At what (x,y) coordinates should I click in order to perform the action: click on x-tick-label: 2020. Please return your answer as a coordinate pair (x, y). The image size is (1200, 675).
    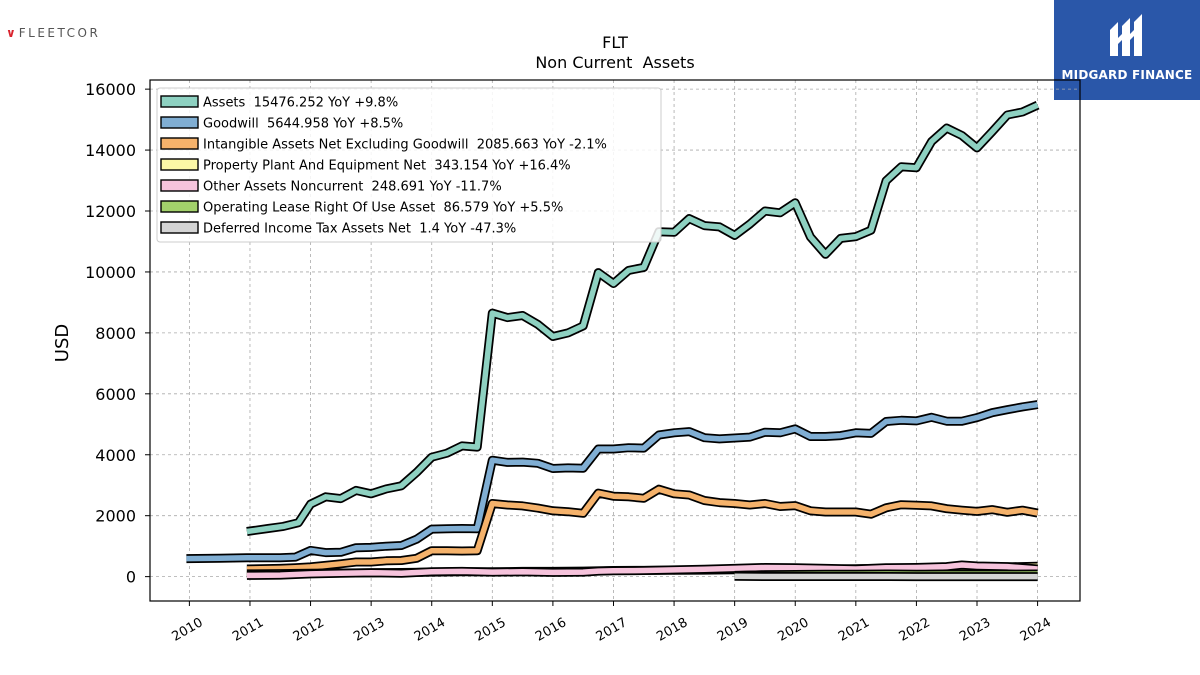
    Looking at the image, I should click on (793, 630).